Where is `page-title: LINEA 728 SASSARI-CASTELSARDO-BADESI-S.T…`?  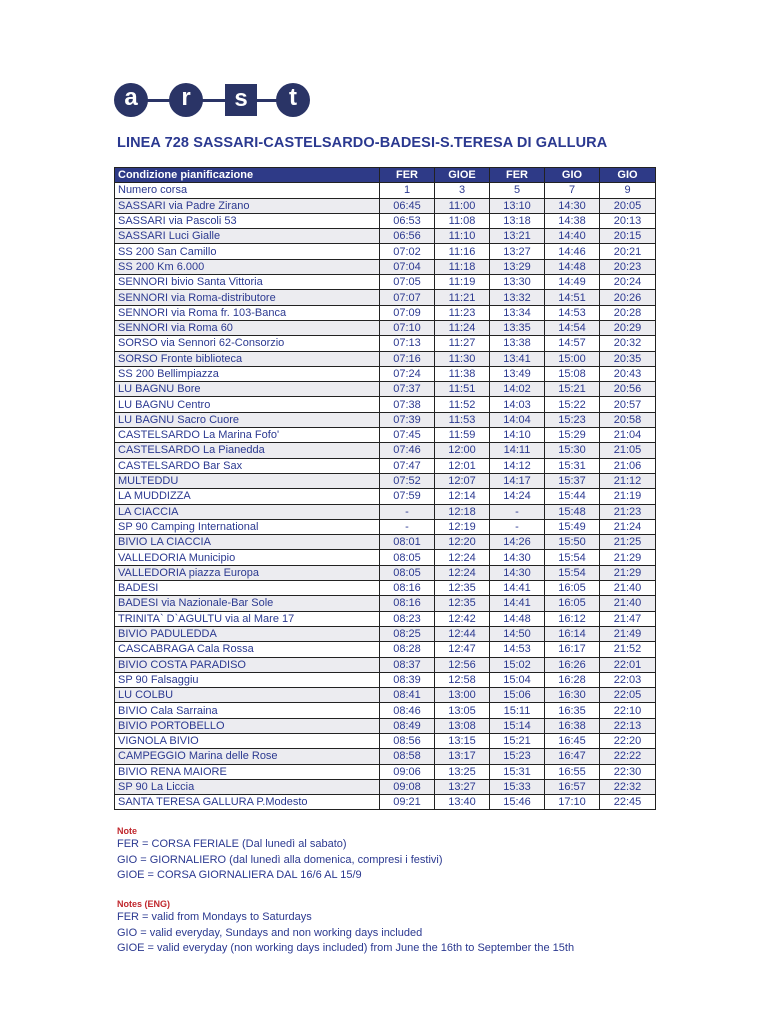
page-title: LINEA 728 SASSARI-CASTELSARDO-BADESI-S.T… is located at coordinates (362, 143).